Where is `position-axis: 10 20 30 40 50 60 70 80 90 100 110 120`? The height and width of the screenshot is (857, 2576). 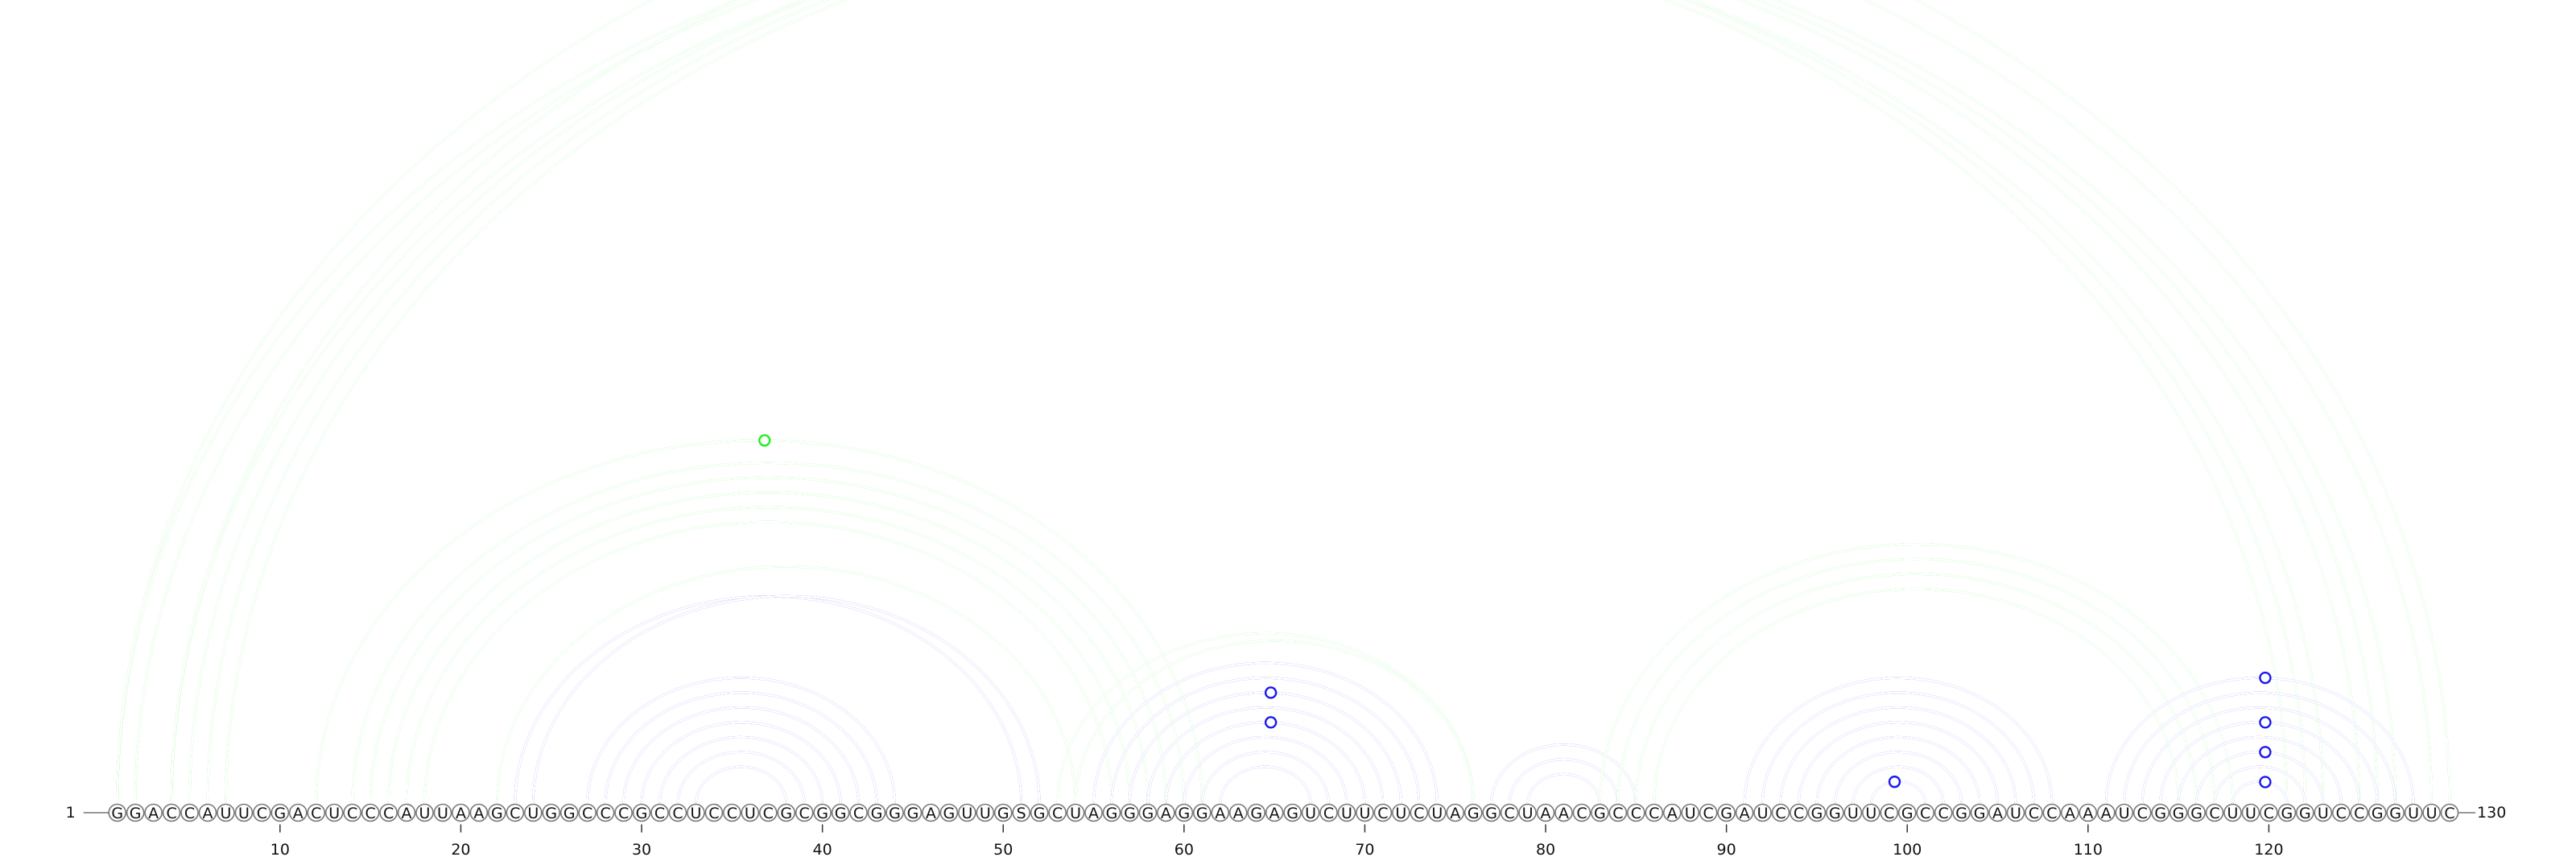
position-axis: 10 20 30 40 50 60 70 80 90 100 110 120 is located at coordinates (1277, 841).